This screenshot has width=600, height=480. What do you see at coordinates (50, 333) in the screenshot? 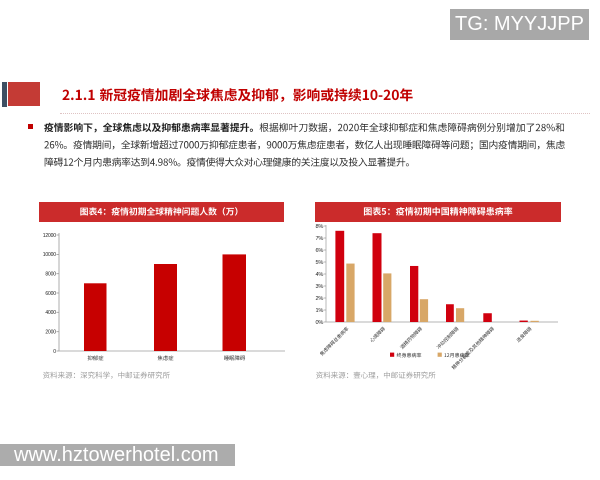
I see `svg-text: 2000` at bounding box center [50, 333].